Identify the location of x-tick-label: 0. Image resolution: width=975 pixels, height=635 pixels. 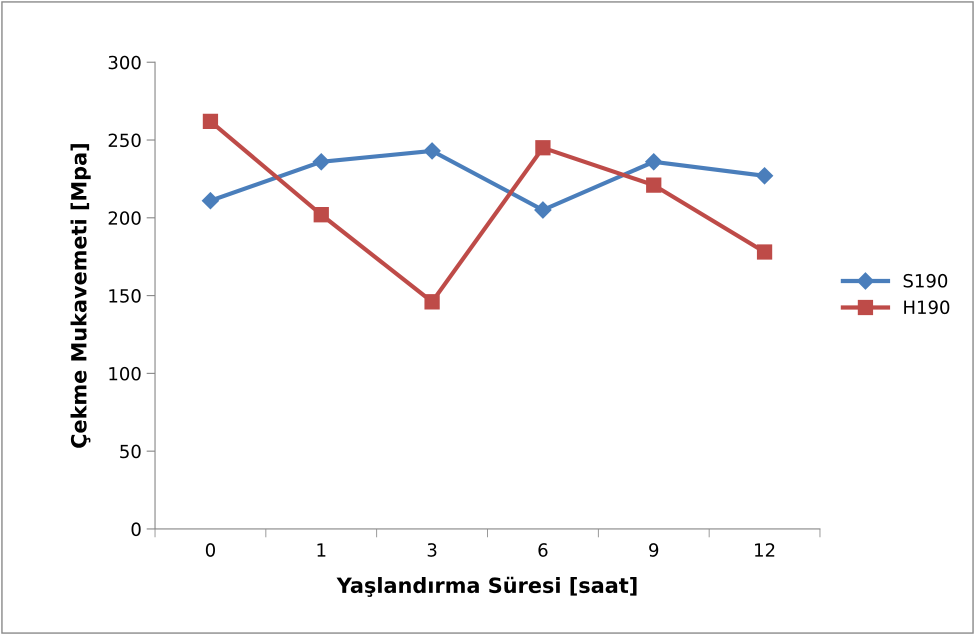
(210, 550).